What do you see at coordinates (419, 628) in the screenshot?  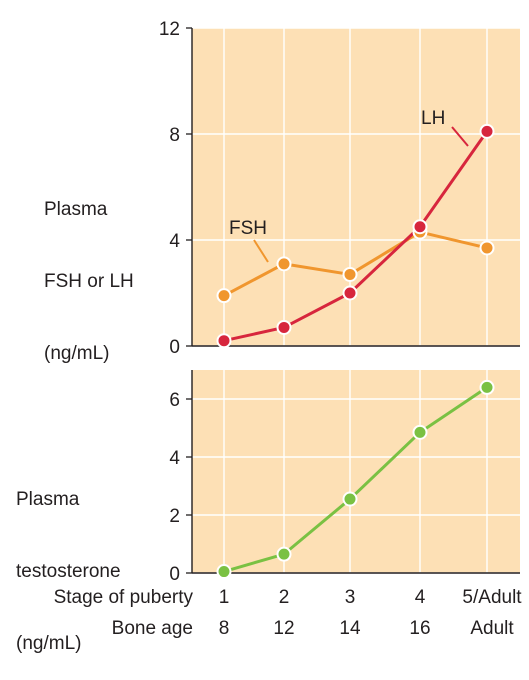 I see `x-axis-tick-label: 16` at bounding box center [419, 628].